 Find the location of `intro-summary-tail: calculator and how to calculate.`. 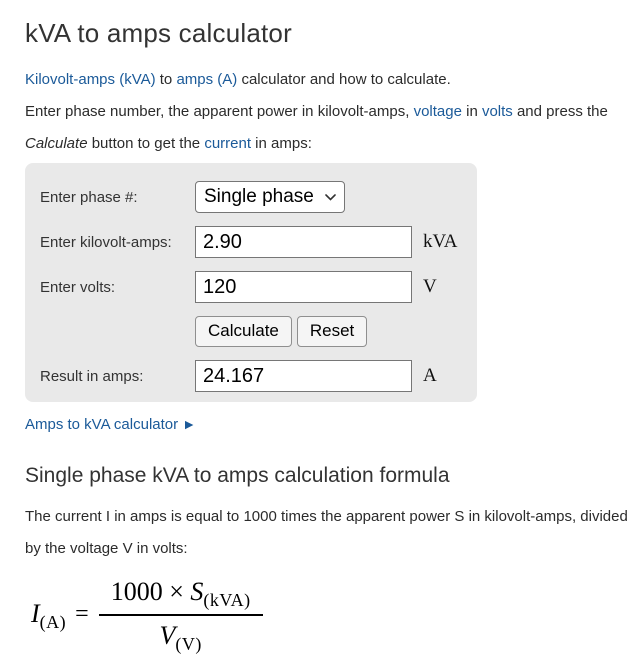

intro-summary-tail: calculator and how to calculate. is located at coordinates (344, 79).